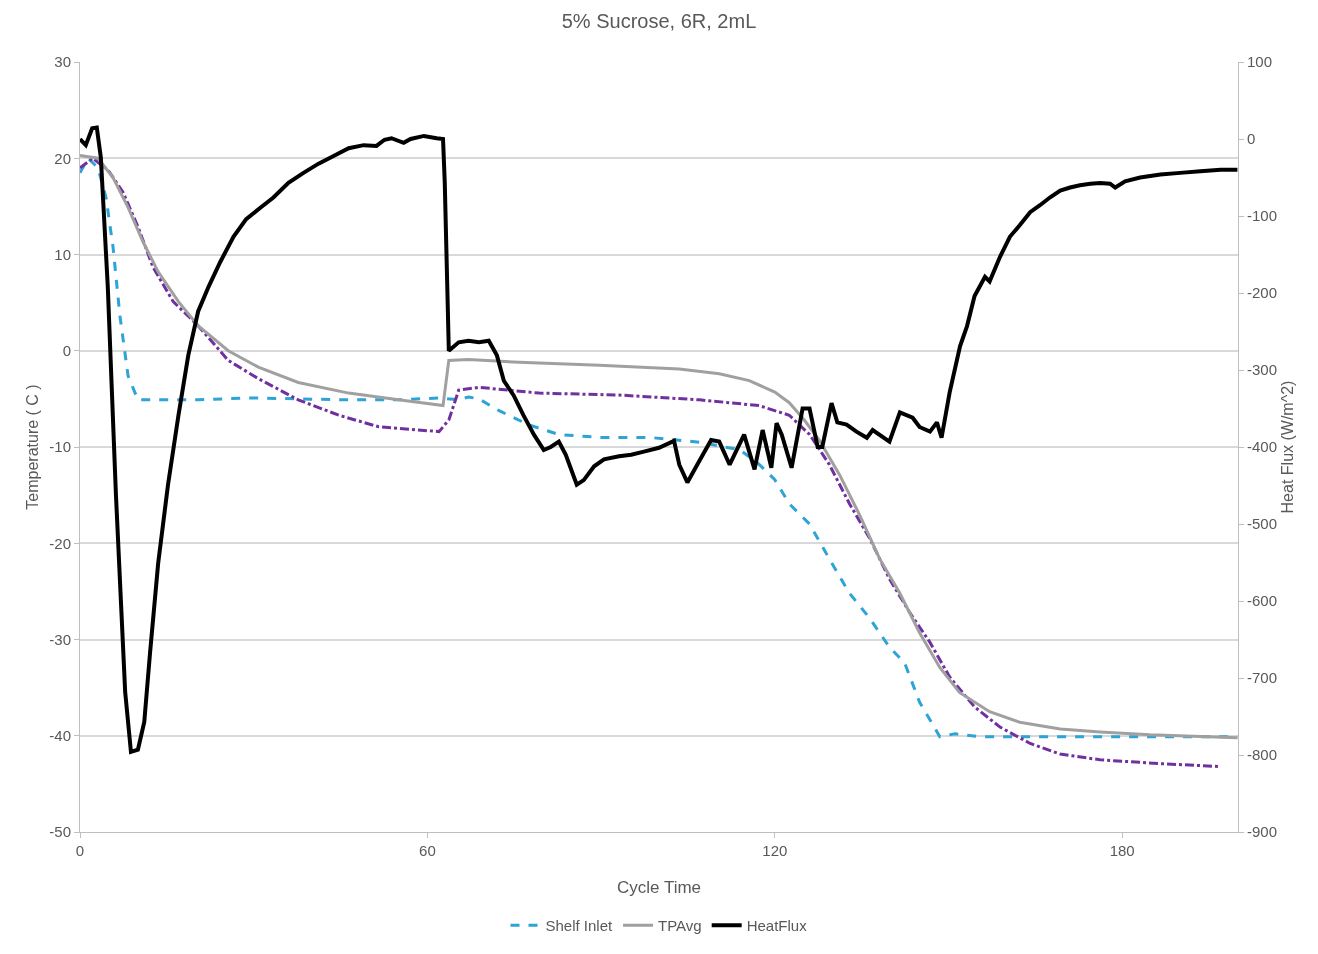 The image size is (1318, 954). What do you see at coordinates (659, 887) in the screenshot?
I see `x-axis-title: Cycle Time` at bounding box center [659, 887].